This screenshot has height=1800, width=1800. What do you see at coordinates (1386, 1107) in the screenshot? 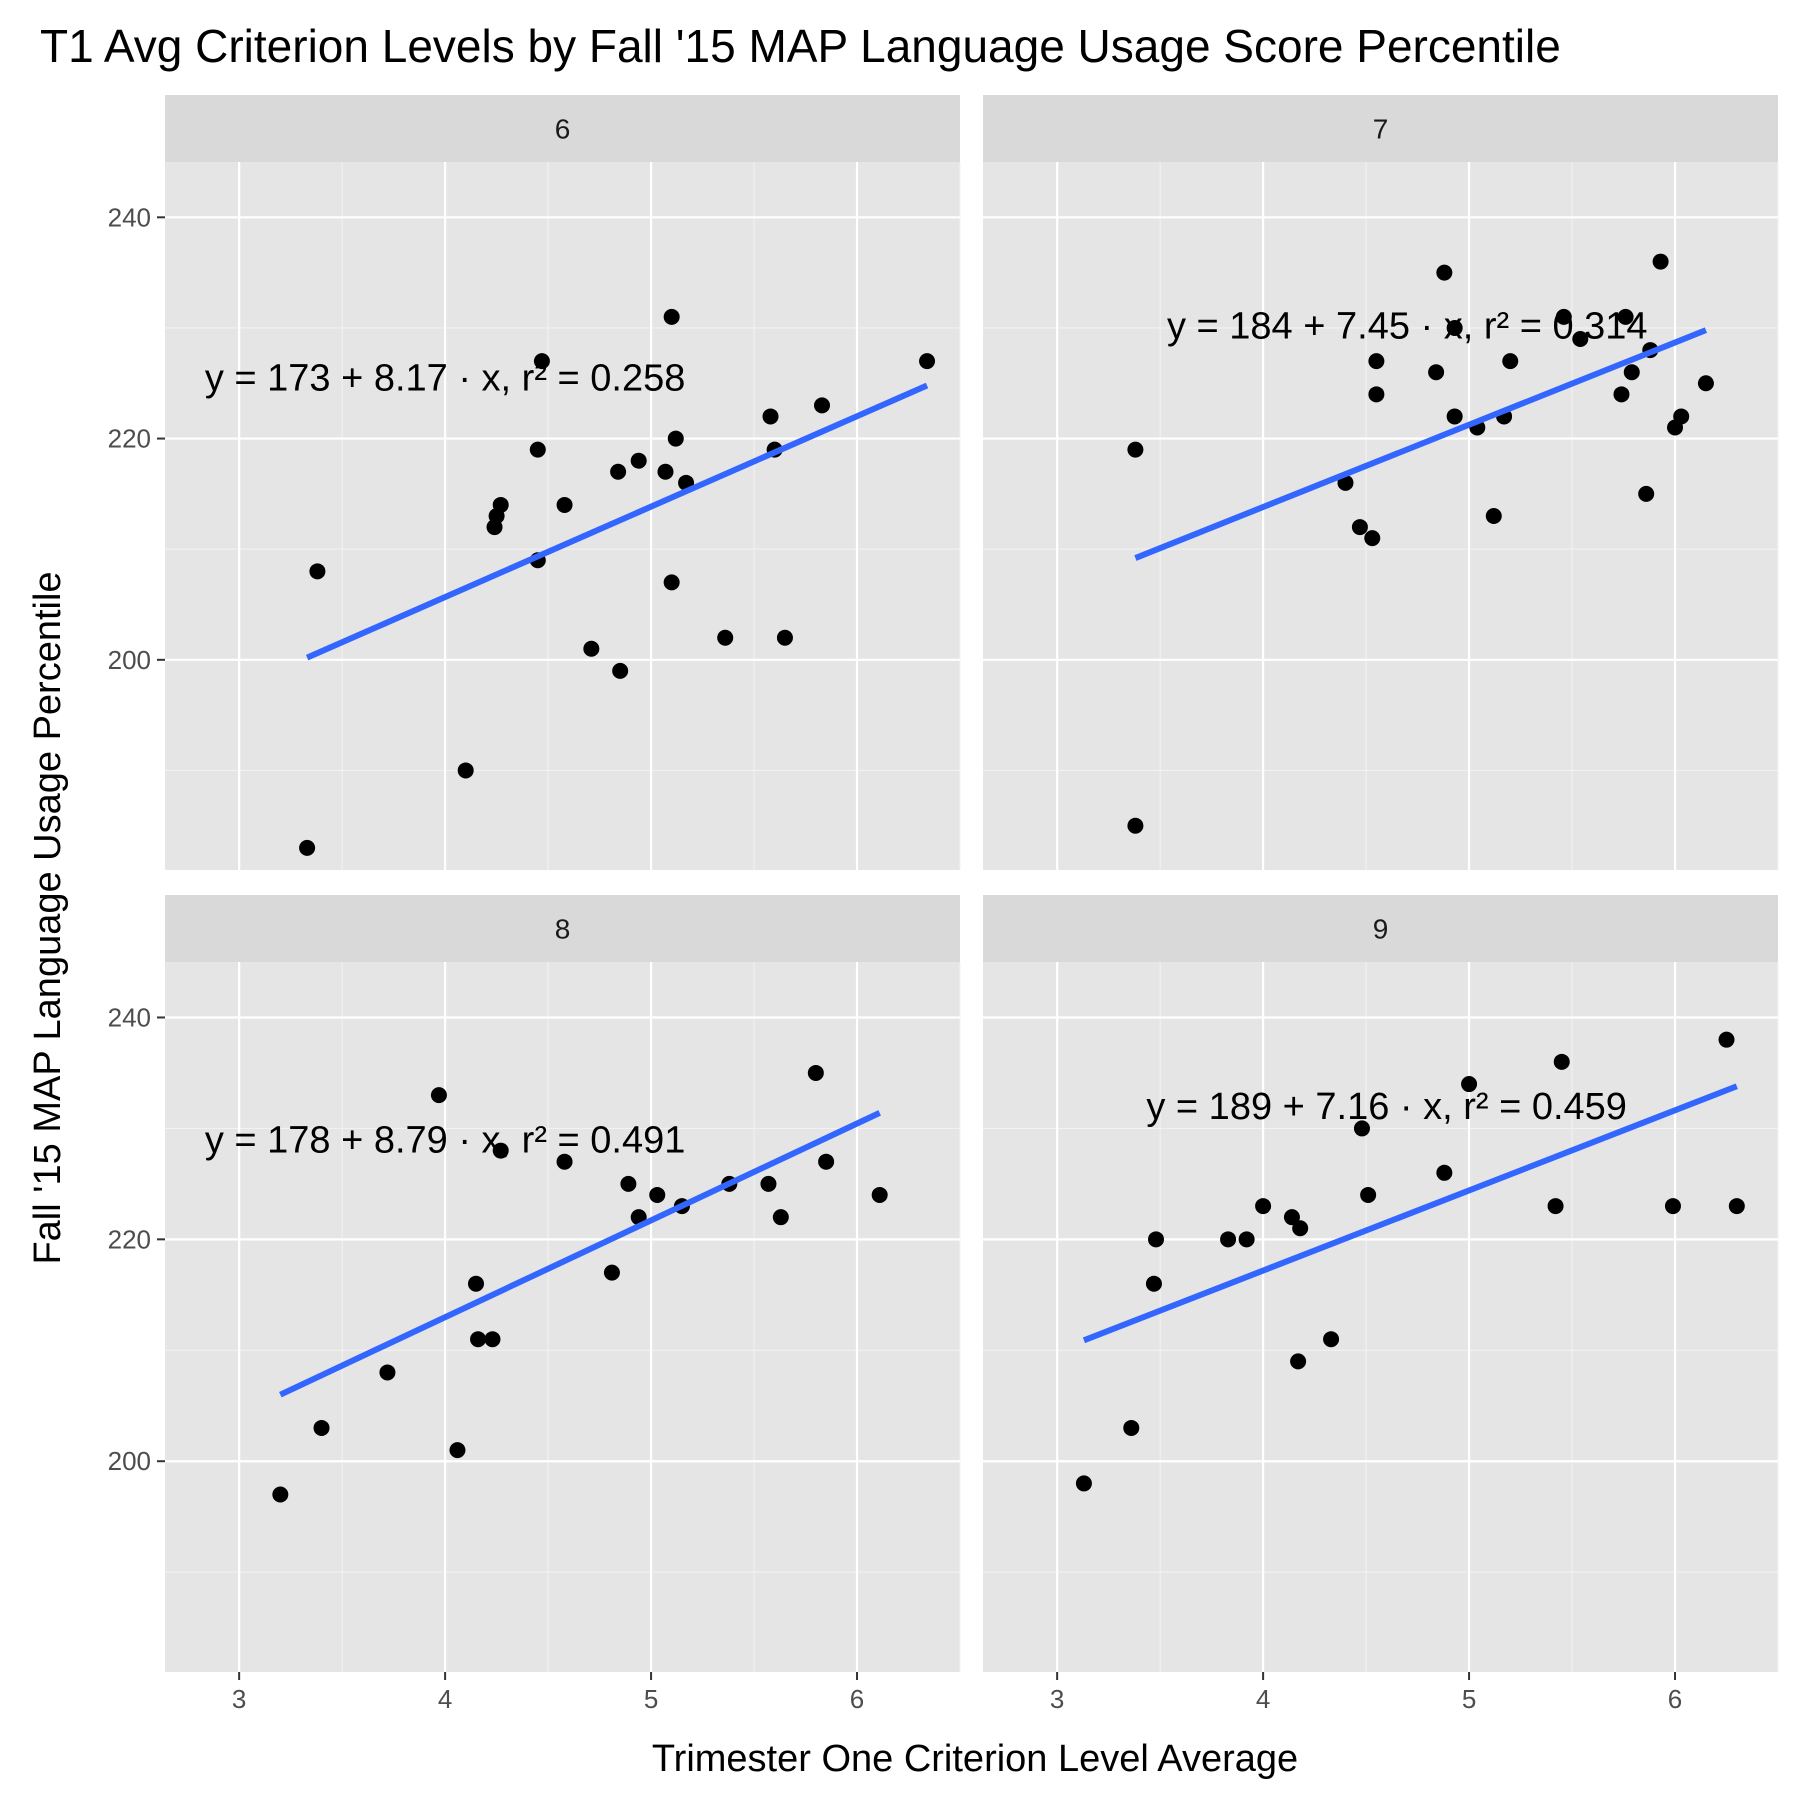
I see `regression-equation-label: y = 189 + 7.16 · x, r² = 0.459` at bounding box center [1386, 1107].